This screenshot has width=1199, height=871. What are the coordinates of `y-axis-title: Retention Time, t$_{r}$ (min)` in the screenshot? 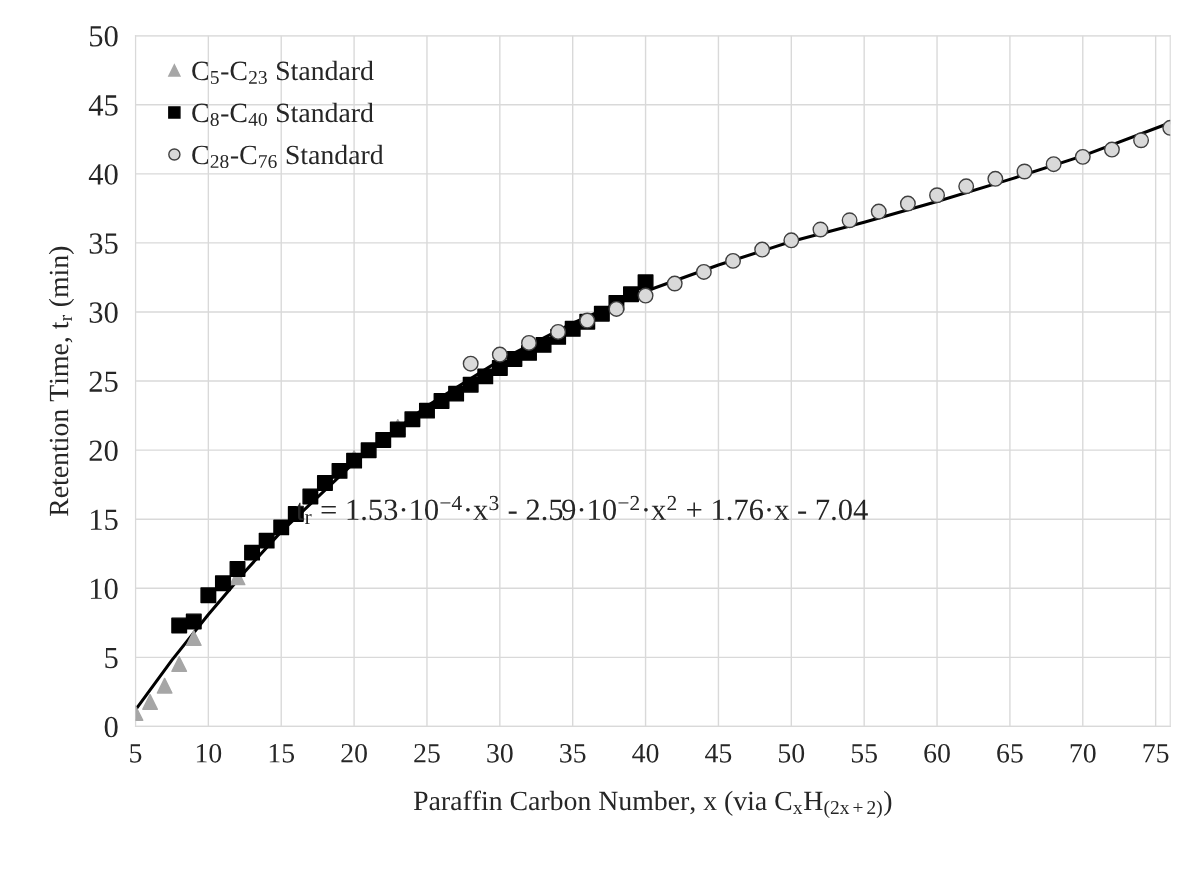 It's located at (61, 381).